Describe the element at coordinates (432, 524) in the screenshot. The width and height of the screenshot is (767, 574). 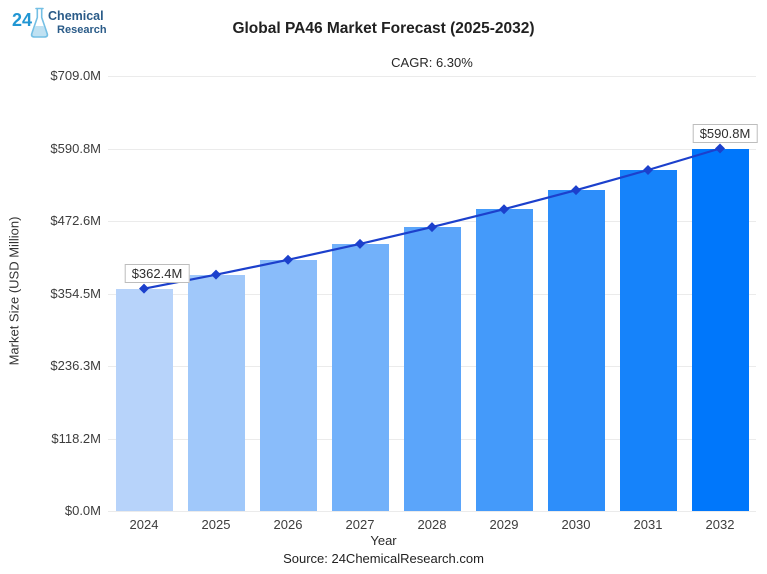
I see `x-tick-label: 2028` at that location.